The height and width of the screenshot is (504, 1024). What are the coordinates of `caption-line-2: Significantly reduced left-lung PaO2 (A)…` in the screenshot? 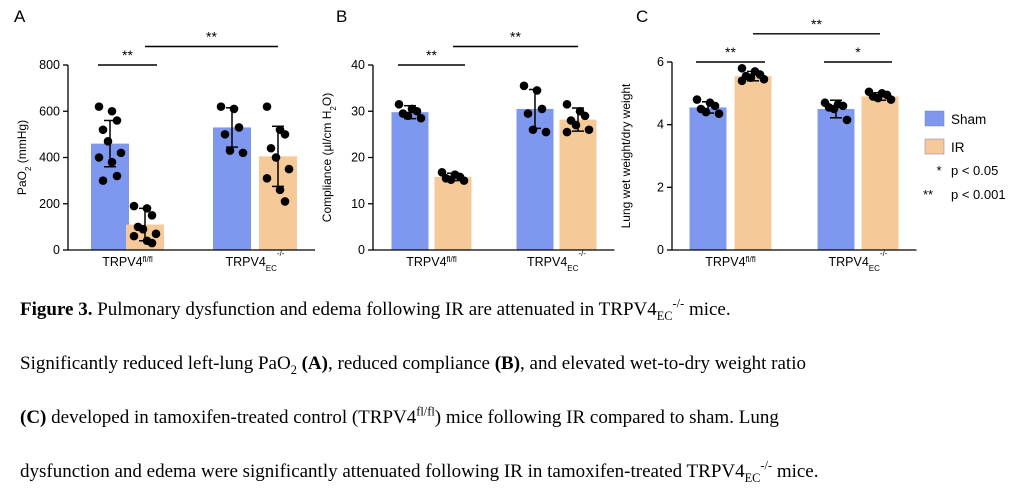 It's located at (413, 365).